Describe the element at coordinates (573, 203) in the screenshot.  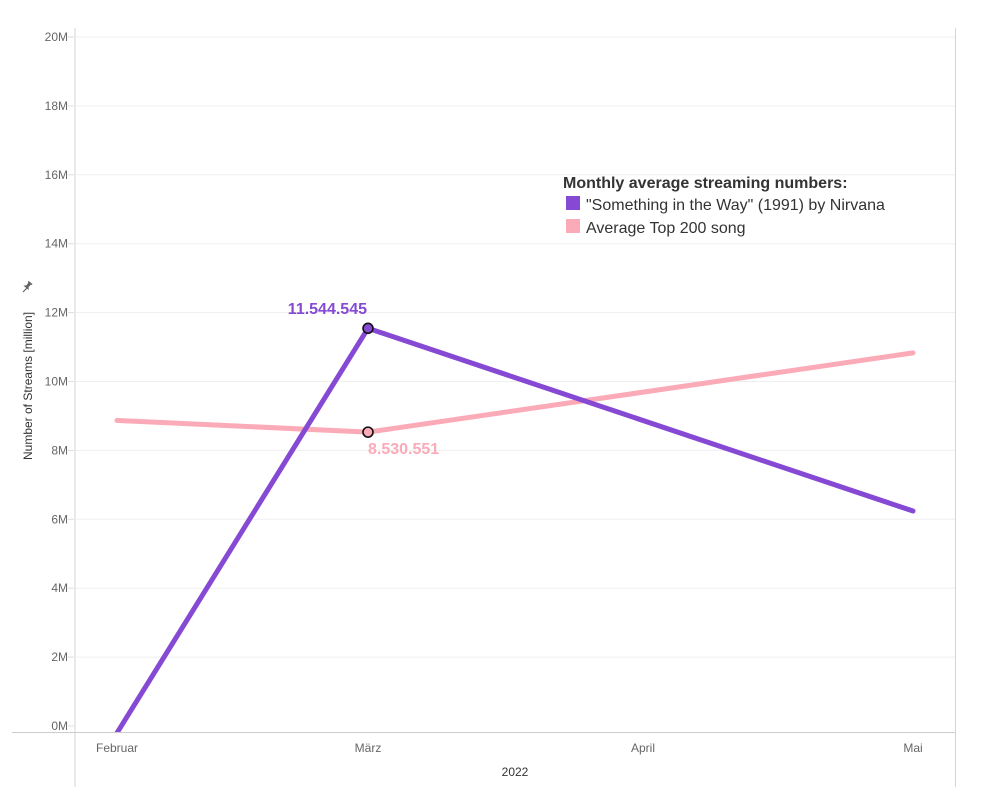
I see `legend-swatch-nirvana` at that location.